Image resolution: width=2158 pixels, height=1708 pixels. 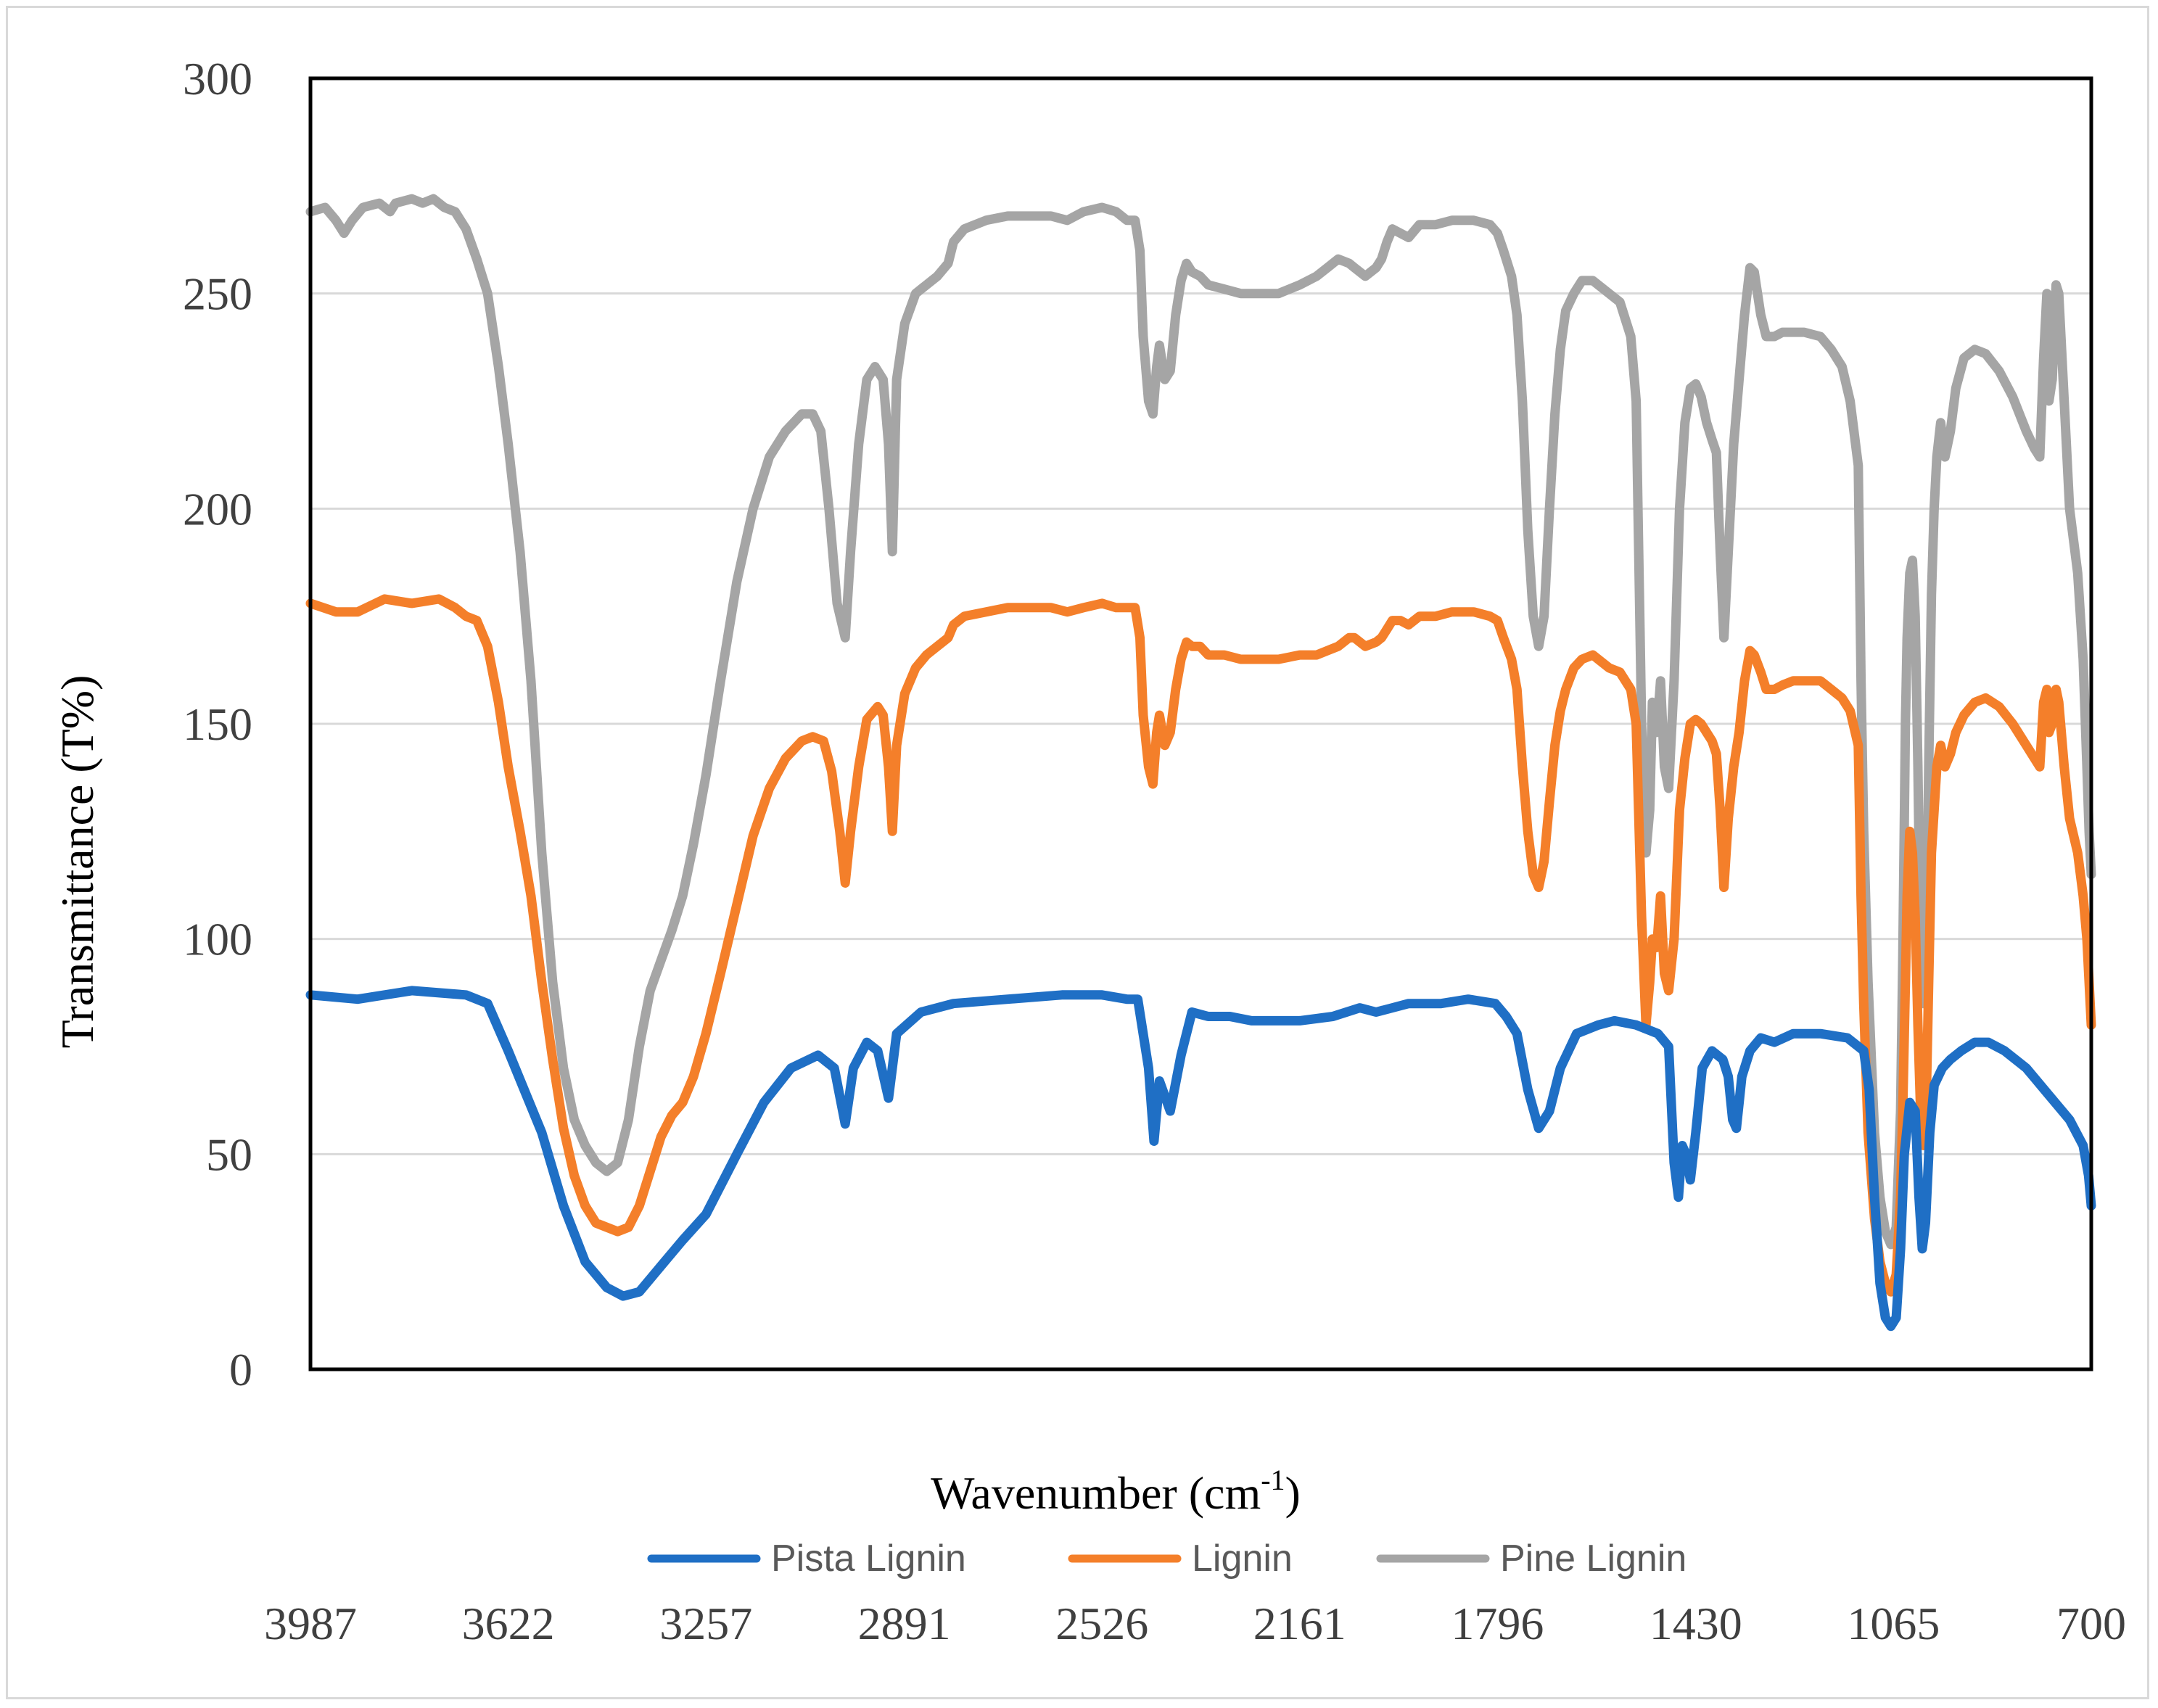 What do you see at coordinates (904, 1623) in the screenshot?
I see `x-tick-label: 2891` at bounding box center [904, 1623].